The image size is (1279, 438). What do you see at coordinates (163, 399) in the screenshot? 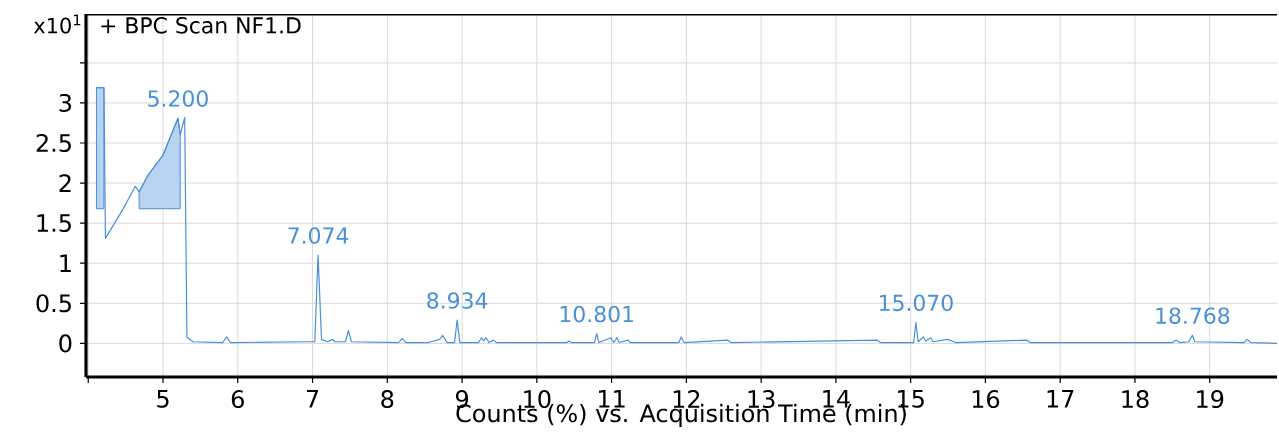
I see `x-tick-label: 5` at bounding box center [163, 399].